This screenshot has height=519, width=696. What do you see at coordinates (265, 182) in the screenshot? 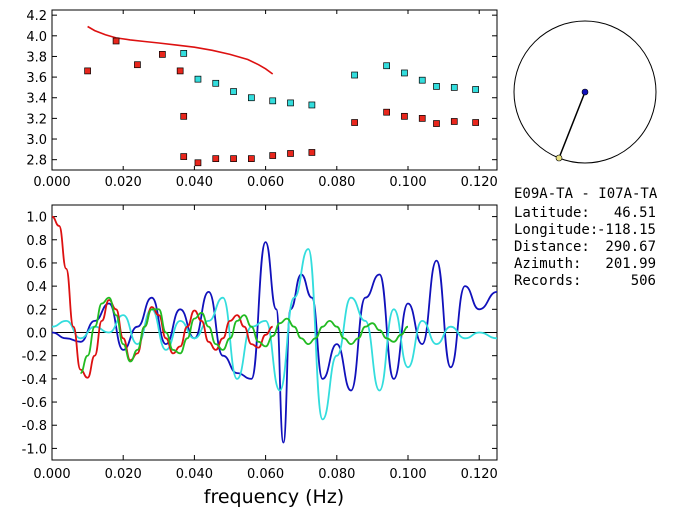
I see `top-x-tick-label: 0.060` at bounding box center [265, 182].